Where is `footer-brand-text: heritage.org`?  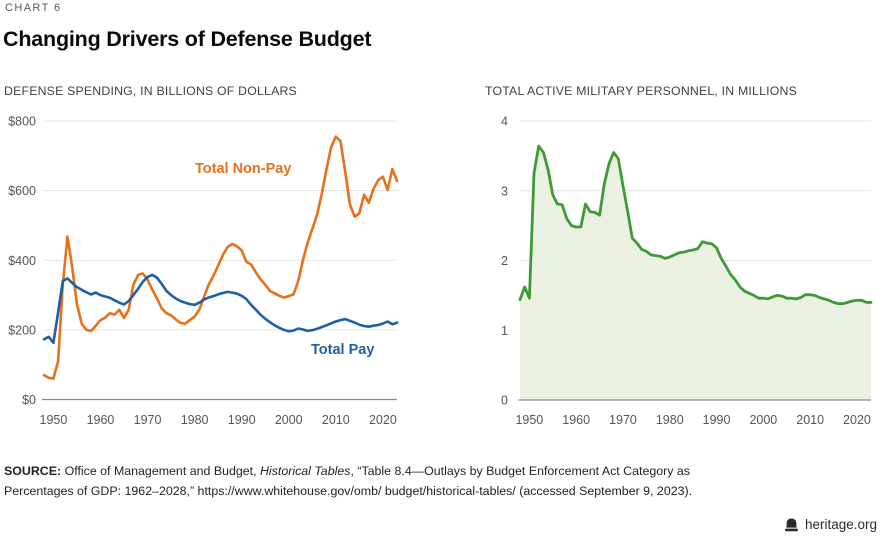
footer-brand-text: heritage.org is located at coordinates (840, 524).